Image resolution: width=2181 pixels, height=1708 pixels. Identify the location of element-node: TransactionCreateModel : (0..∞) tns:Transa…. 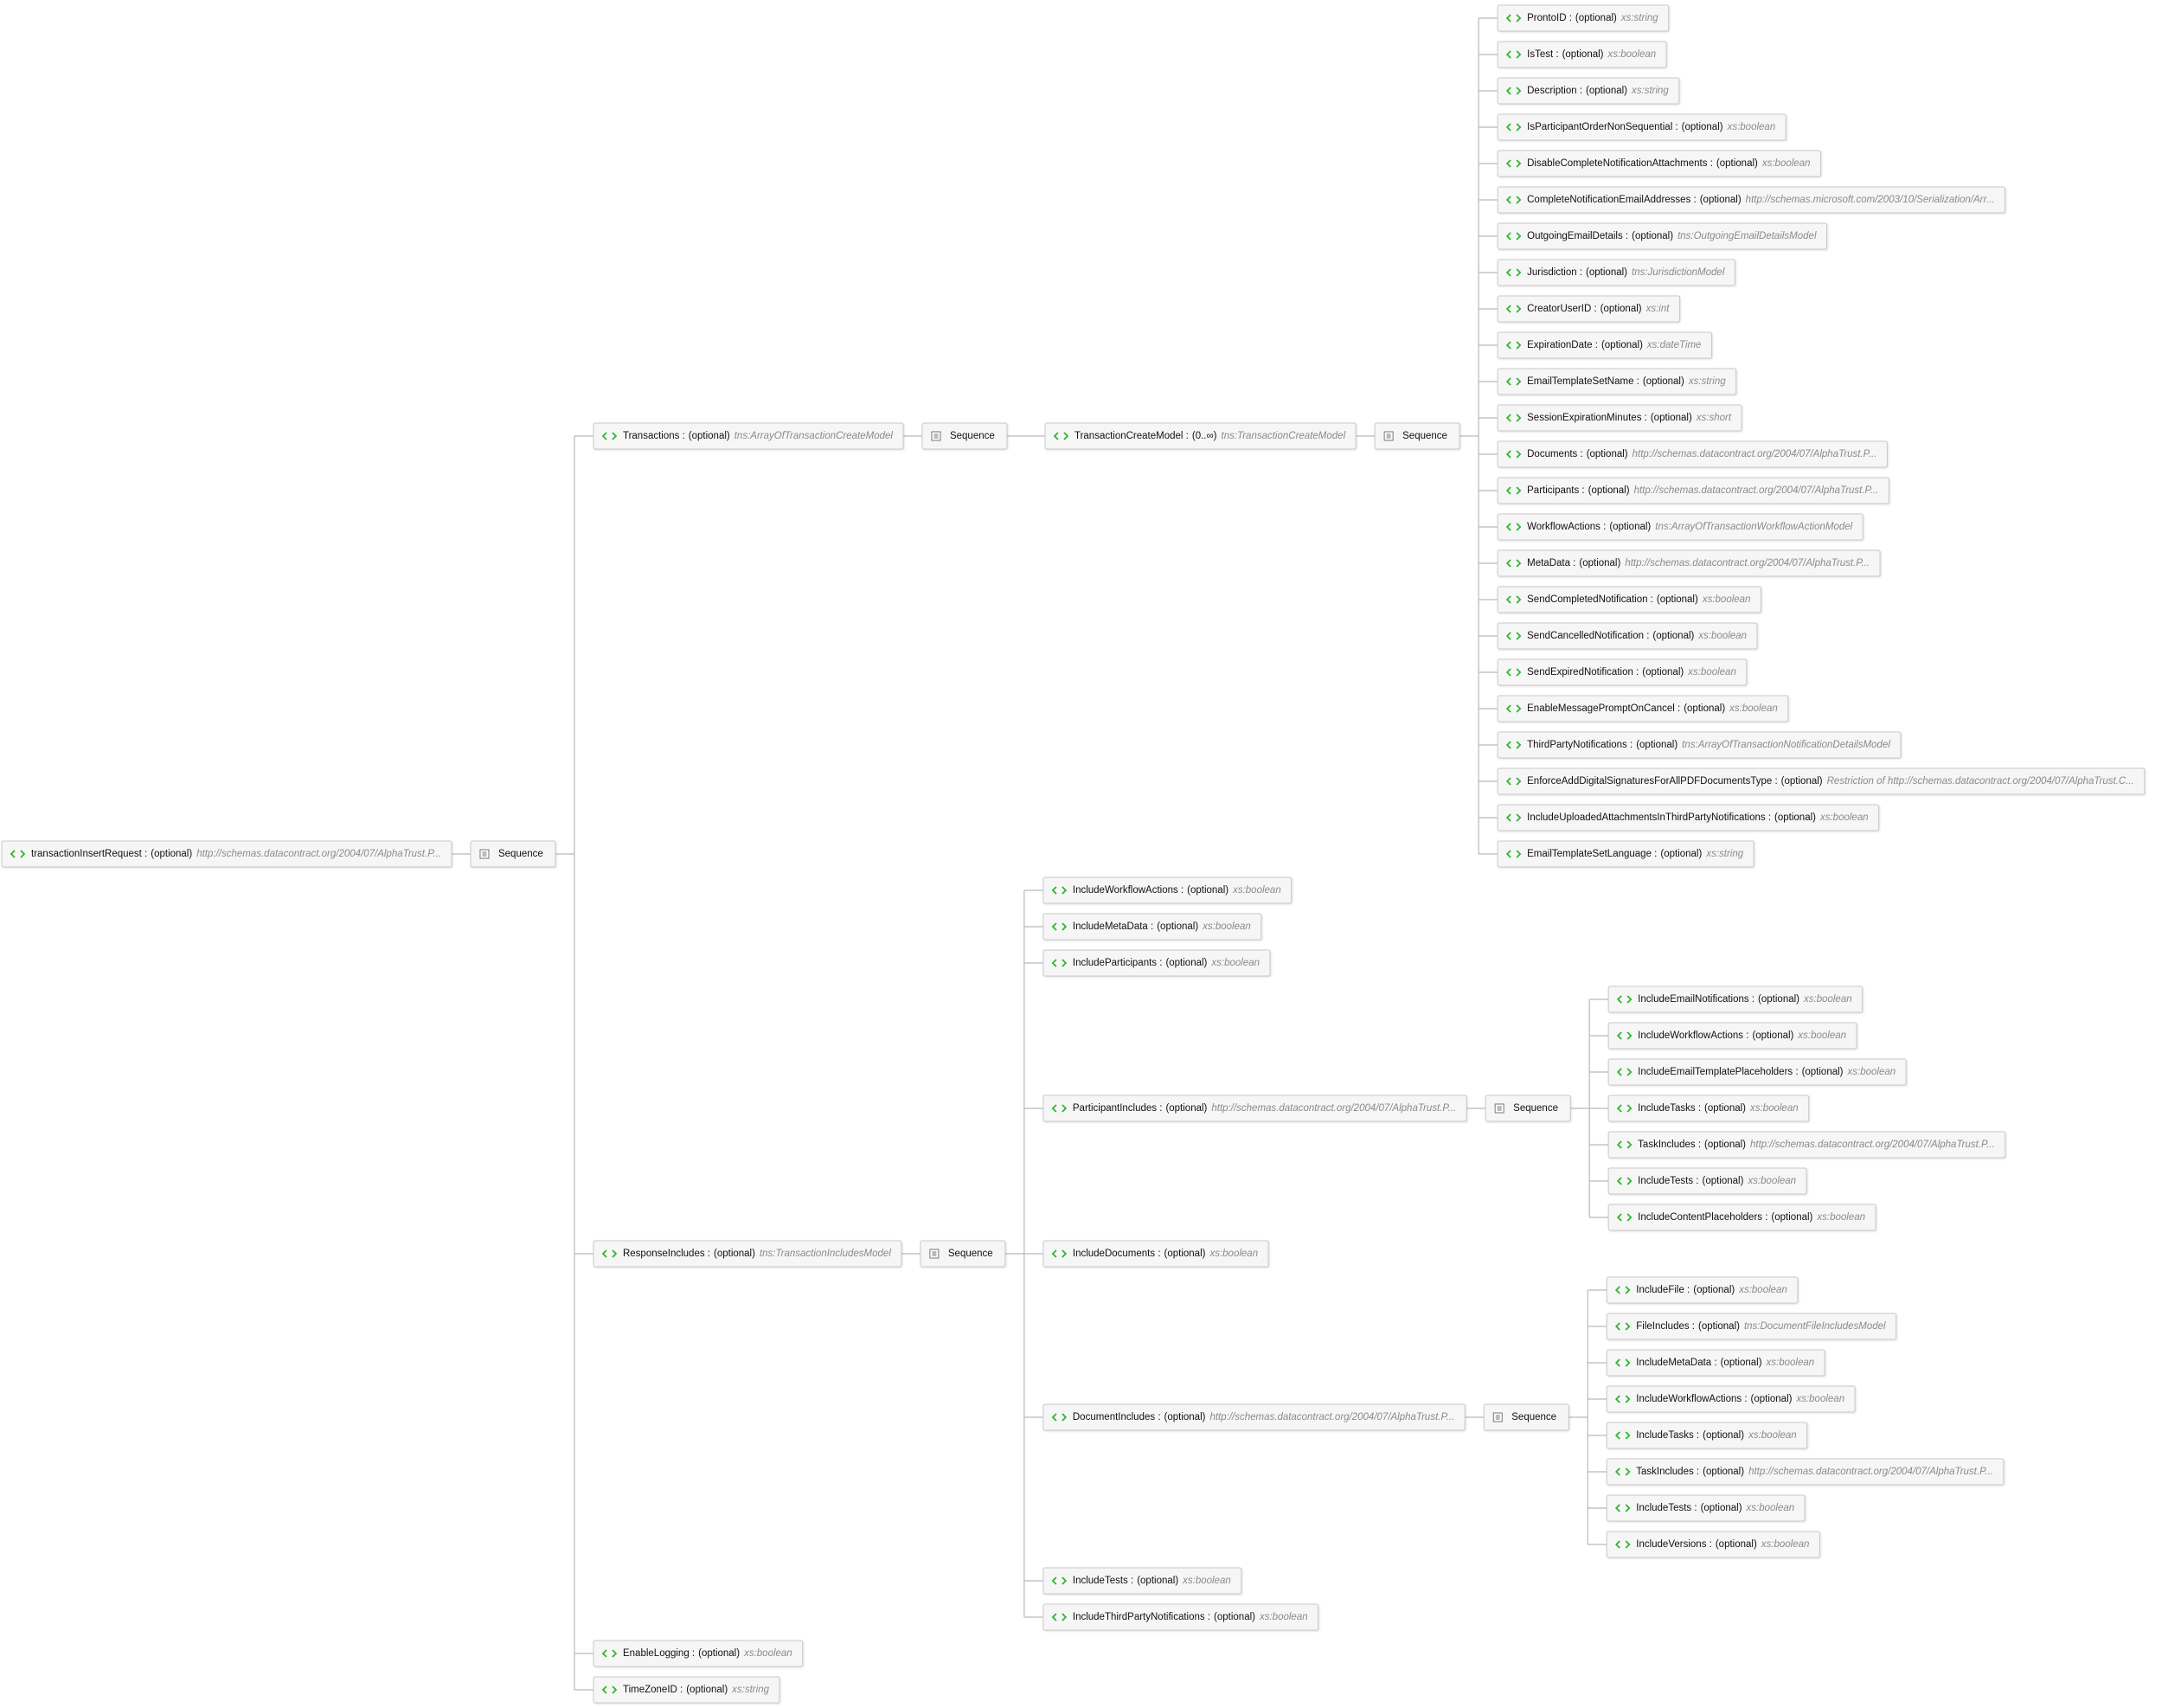
(1200, 436).